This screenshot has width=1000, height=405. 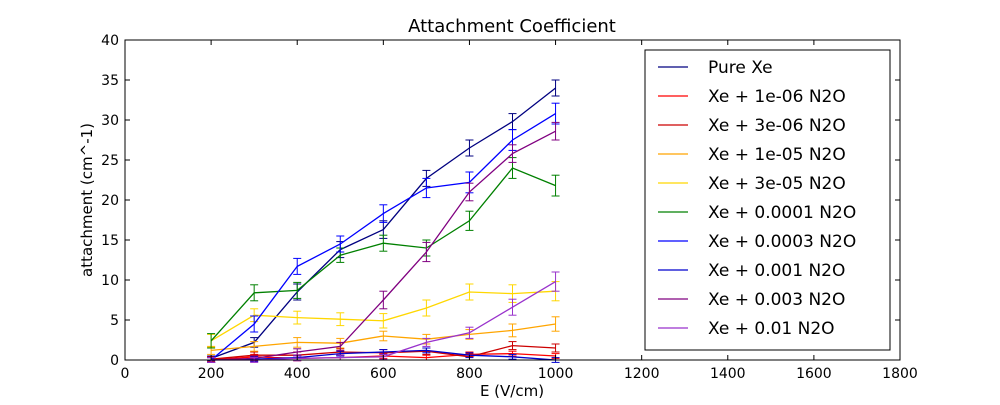 What do you see at coordinates (512, 26) in the screenshot?
I see `chart-title: Attachment Coefficient` at bounding box center [512, 26].